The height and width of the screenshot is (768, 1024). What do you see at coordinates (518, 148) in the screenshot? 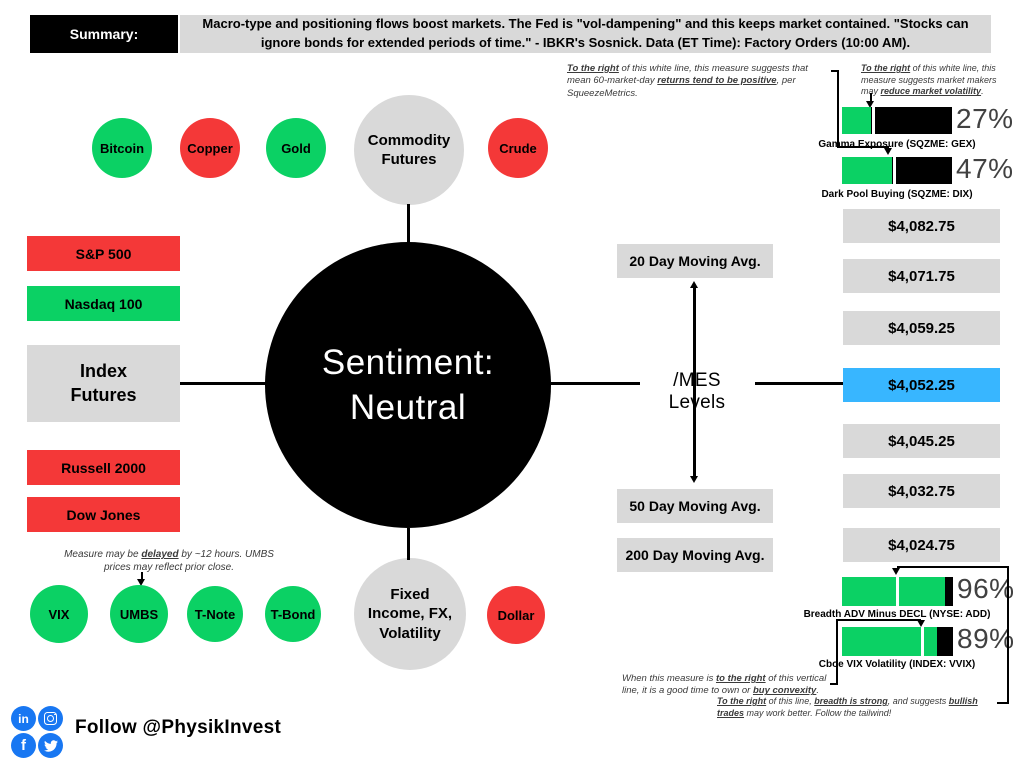
I see `commodity-crude: Crude` at bounding box center [518, 148].